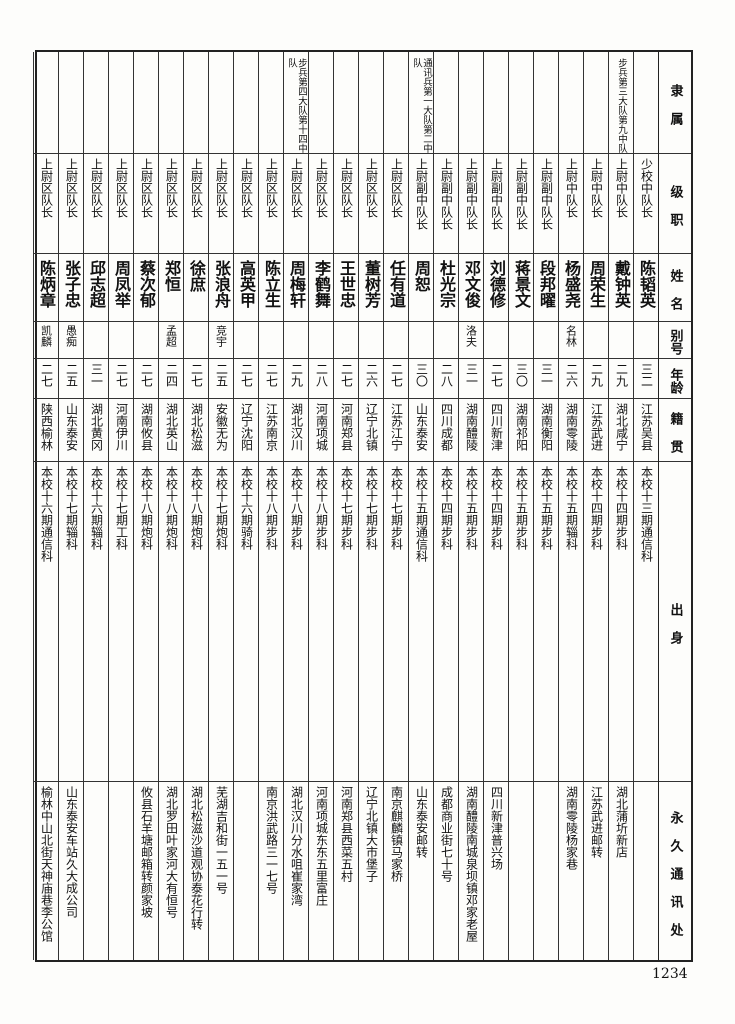 The height and width of the screenshot is (1024, 735). Describe the element at coordinates (446, 427) in the screenshot. I see `origin-text: 四川成都` at that location.